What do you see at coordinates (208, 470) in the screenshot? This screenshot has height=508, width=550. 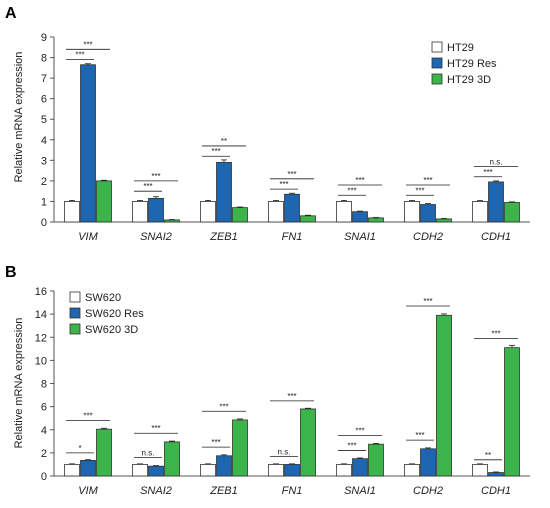 I see `bar-sw620-zeb1` at bounding box center [208, 470].